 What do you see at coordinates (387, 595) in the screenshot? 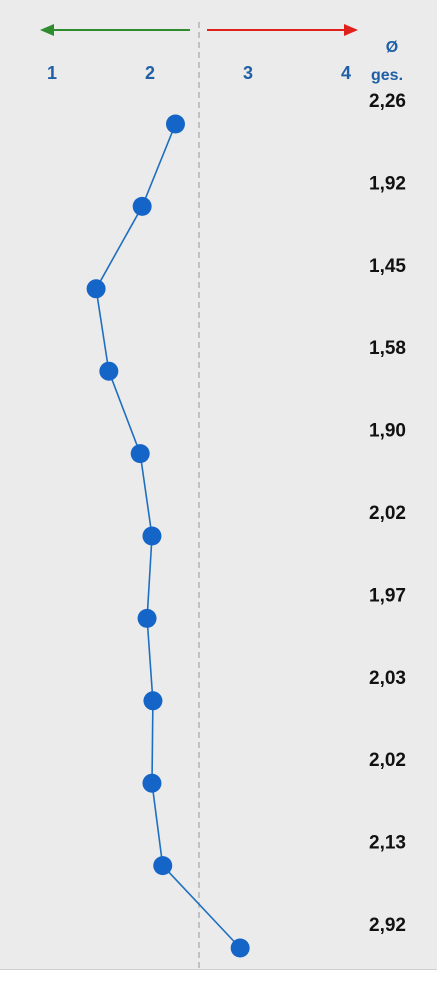
I see `value-label: 1,97` at bounding box center [387, 595].